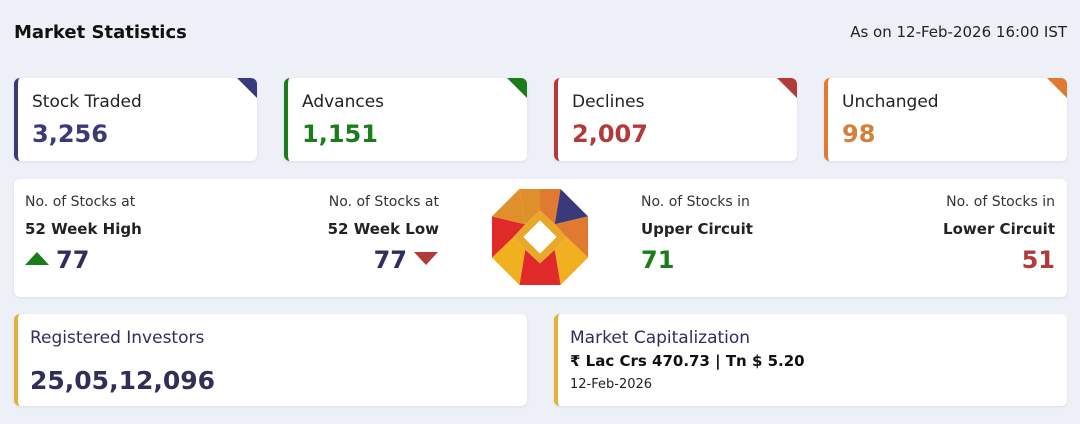  Describe the element at coordinates (135, 119) in the screenshot. I see `stat-card-stock-traded: Stock Traded 3,256` at that location.